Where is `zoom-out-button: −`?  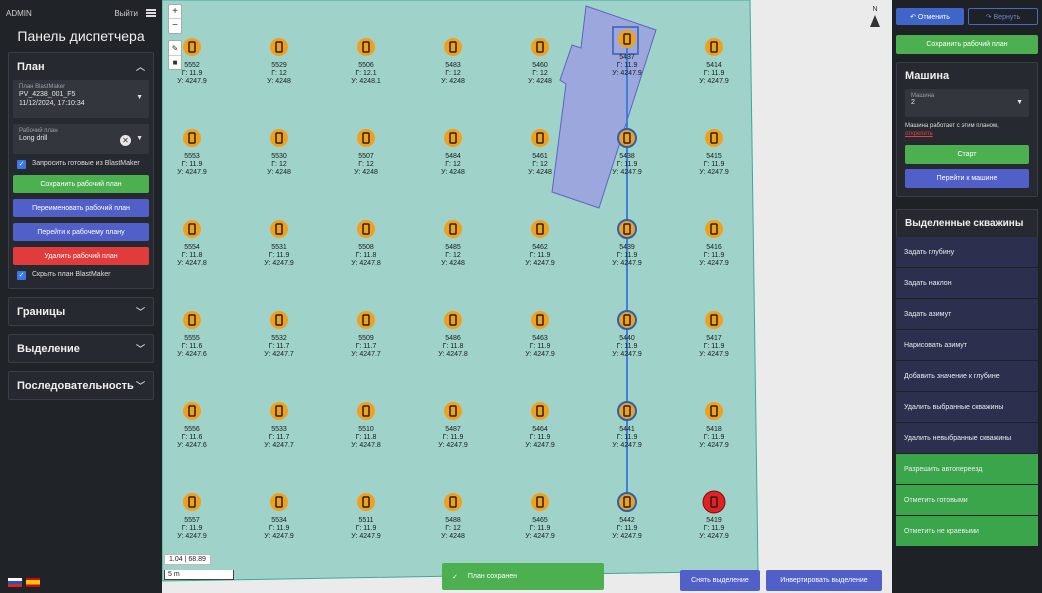 zoom-out-button: − is located at coordinates (175, 25).